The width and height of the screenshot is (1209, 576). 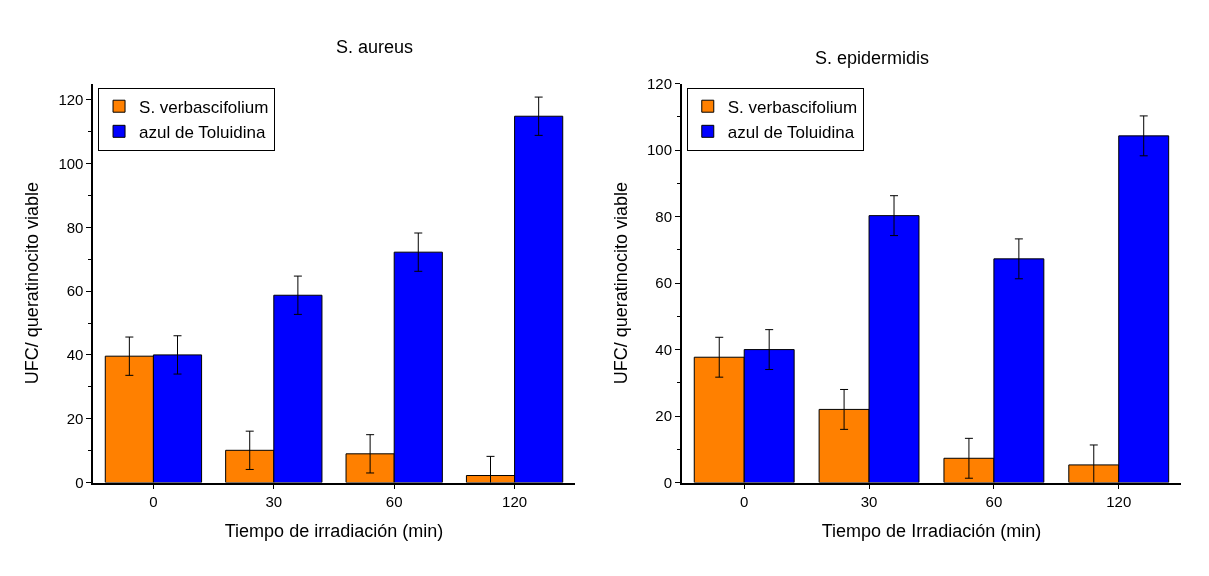 What do you see at coordinates (872, 58) in the screenshot?
I see `chart-title: S. epidermidis` at bounding box center [872, 58].